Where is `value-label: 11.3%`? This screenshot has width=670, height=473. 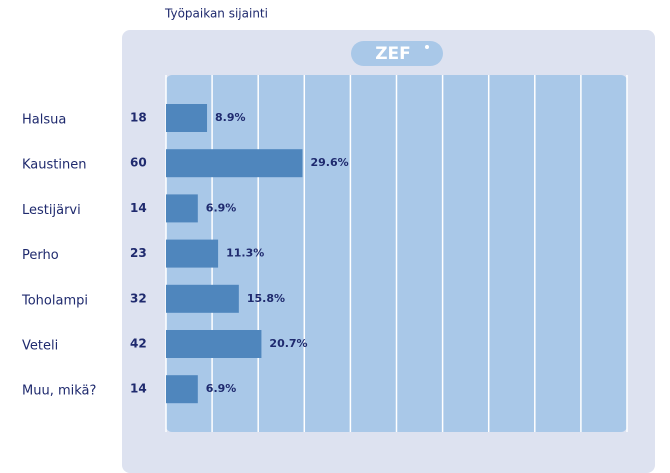 value-label: 11.3% is located at coordinates (245, 253).